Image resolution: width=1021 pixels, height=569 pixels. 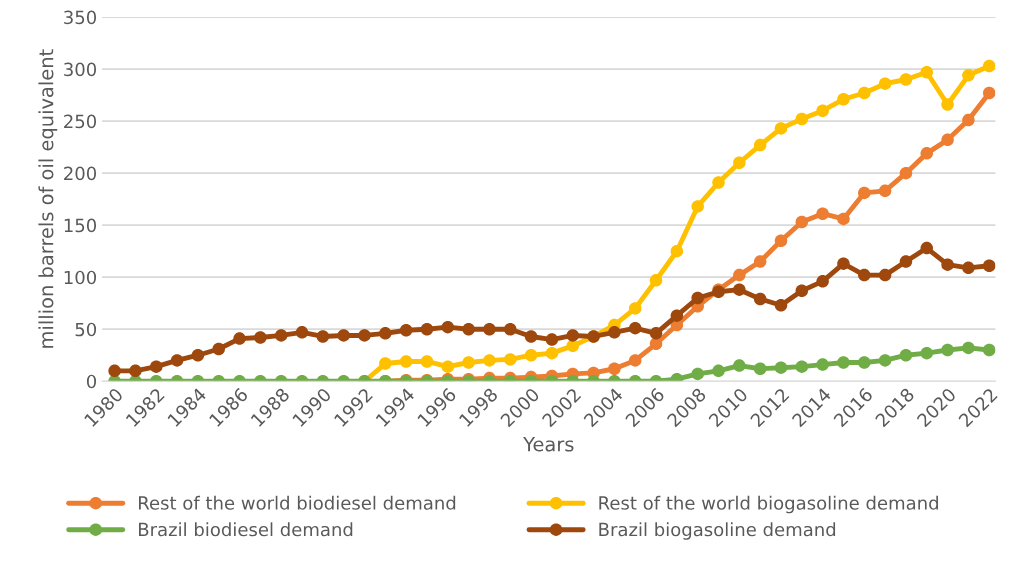 What do you see at coordinates (48, 198) in the screenshot?
I see `y-axis-title: million barrels of oil equivalent` at bounding box center [48, 198].